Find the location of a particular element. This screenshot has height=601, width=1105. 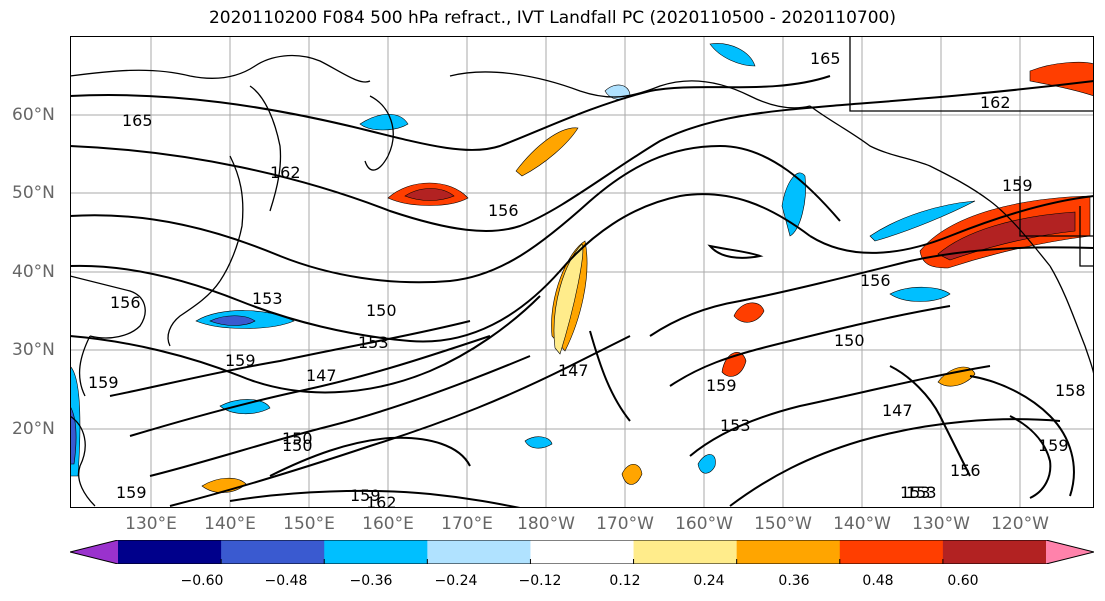

anomaly-positive-mexico is located at coordinates (956, 376).